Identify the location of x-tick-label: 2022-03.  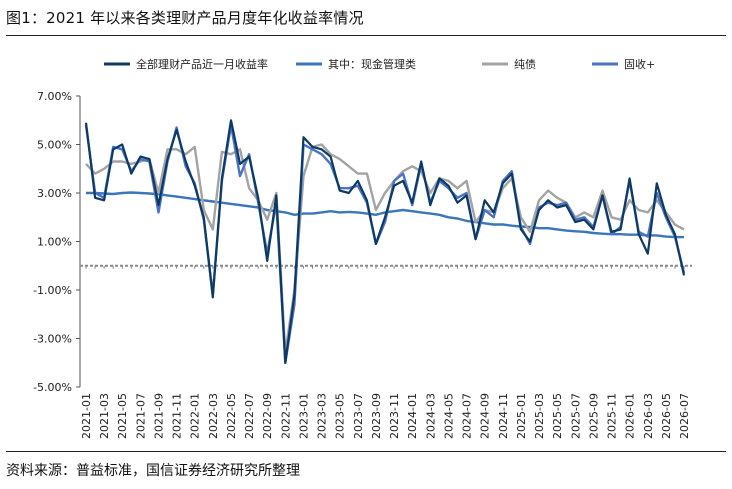
(213, 416).